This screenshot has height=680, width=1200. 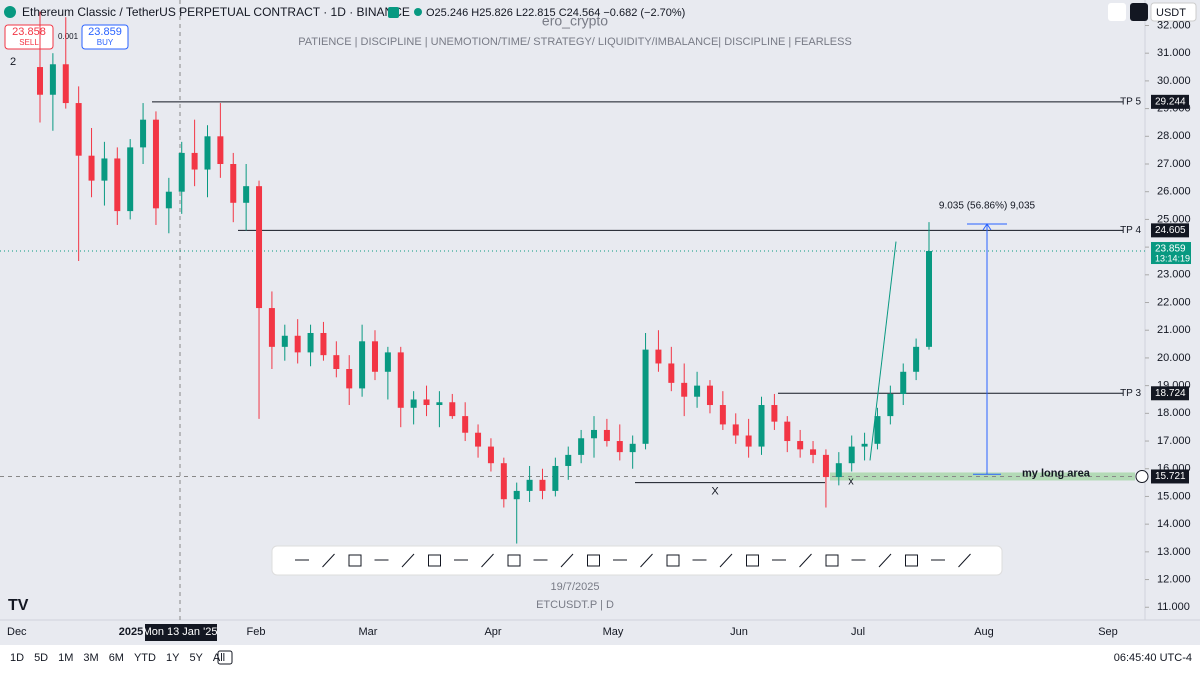 What do you see at coordinates (492, 632) in the screenshot?
I see `x-tick-label: Apr` at bounding box center [492, 632].